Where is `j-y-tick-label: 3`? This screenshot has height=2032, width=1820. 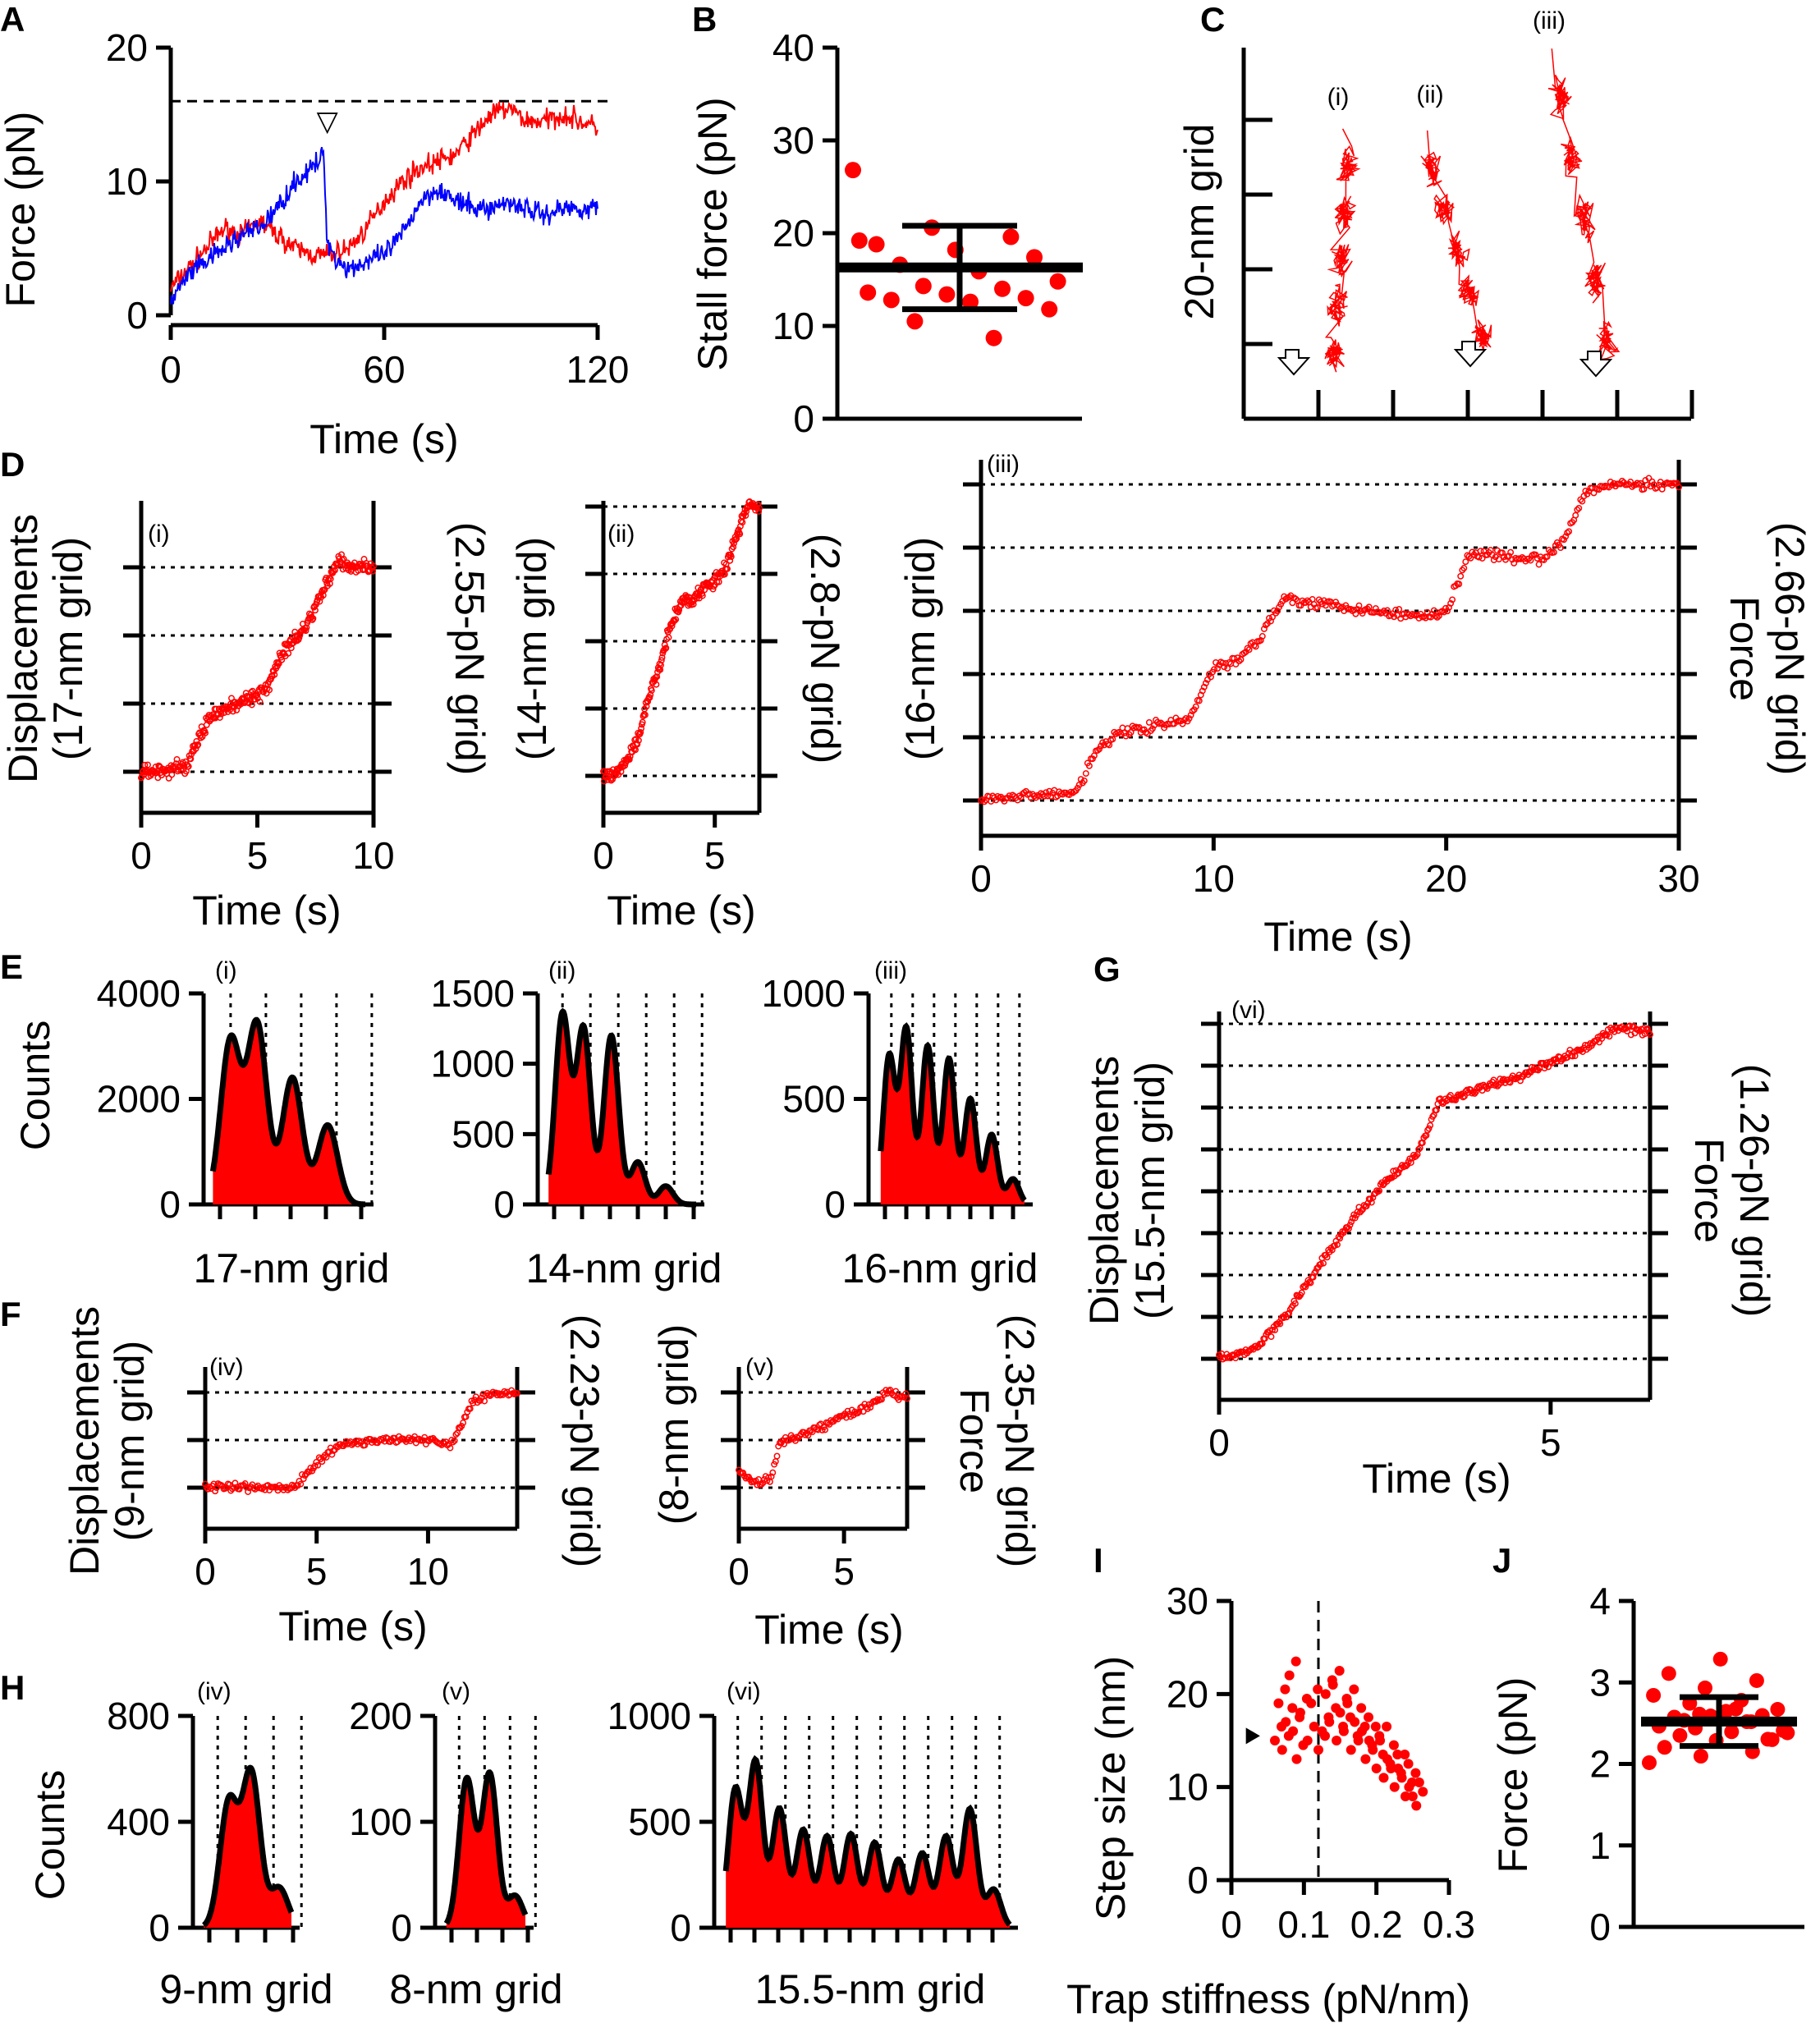 j-y-tick-label: 3 is located at coordinates (1600, 1682).